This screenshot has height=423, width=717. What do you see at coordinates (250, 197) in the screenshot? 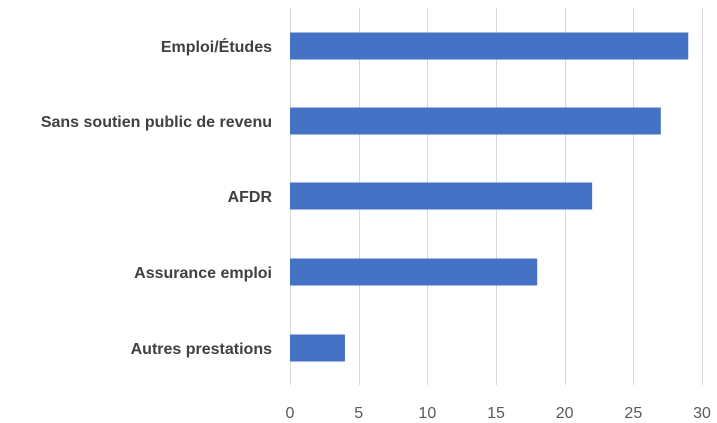
I see `category-label: AFDR` at bounding box center [250, 197].